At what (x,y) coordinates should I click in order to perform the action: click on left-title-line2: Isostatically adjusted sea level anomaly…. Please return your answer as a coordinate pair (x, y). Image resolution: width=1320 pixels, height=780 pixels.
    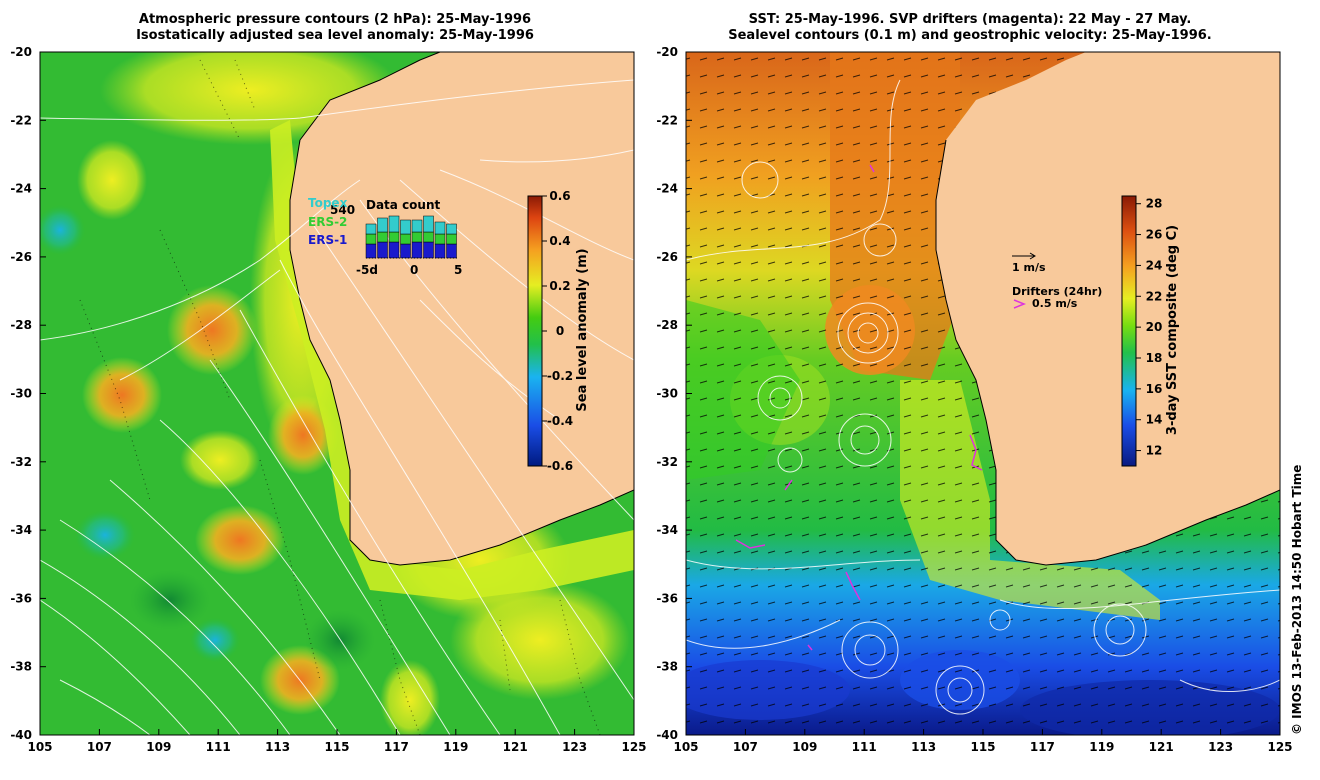
    Looking at the image, I should click on (335, 35).